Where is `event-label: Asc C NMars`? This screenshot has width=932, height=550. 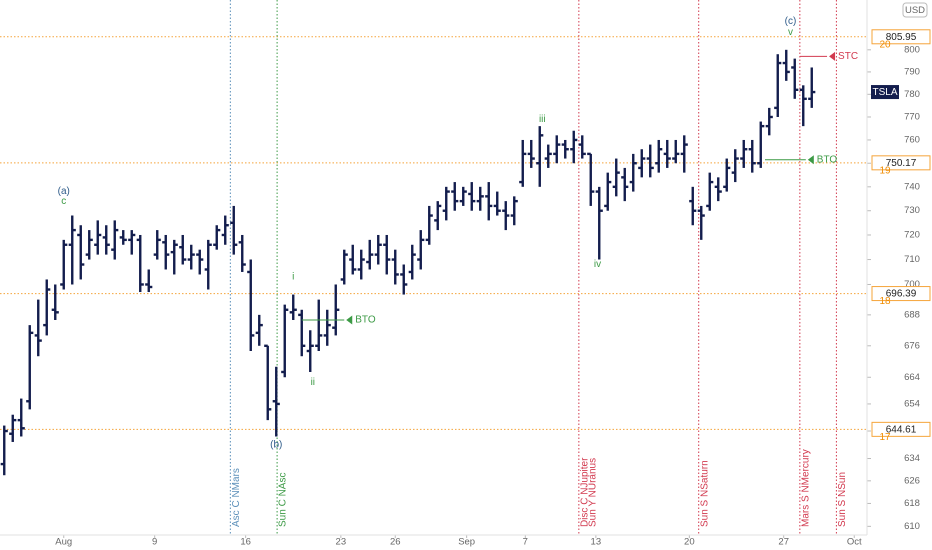
event-label: Asc C NMars is located at coordinates (236, 497).